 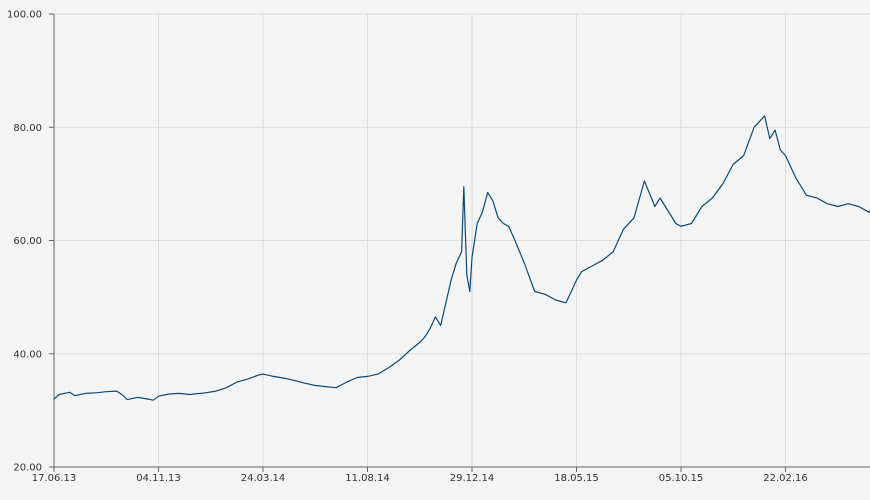 I want to click on y-tick-label: 80.00, so click(x=27, y=128).